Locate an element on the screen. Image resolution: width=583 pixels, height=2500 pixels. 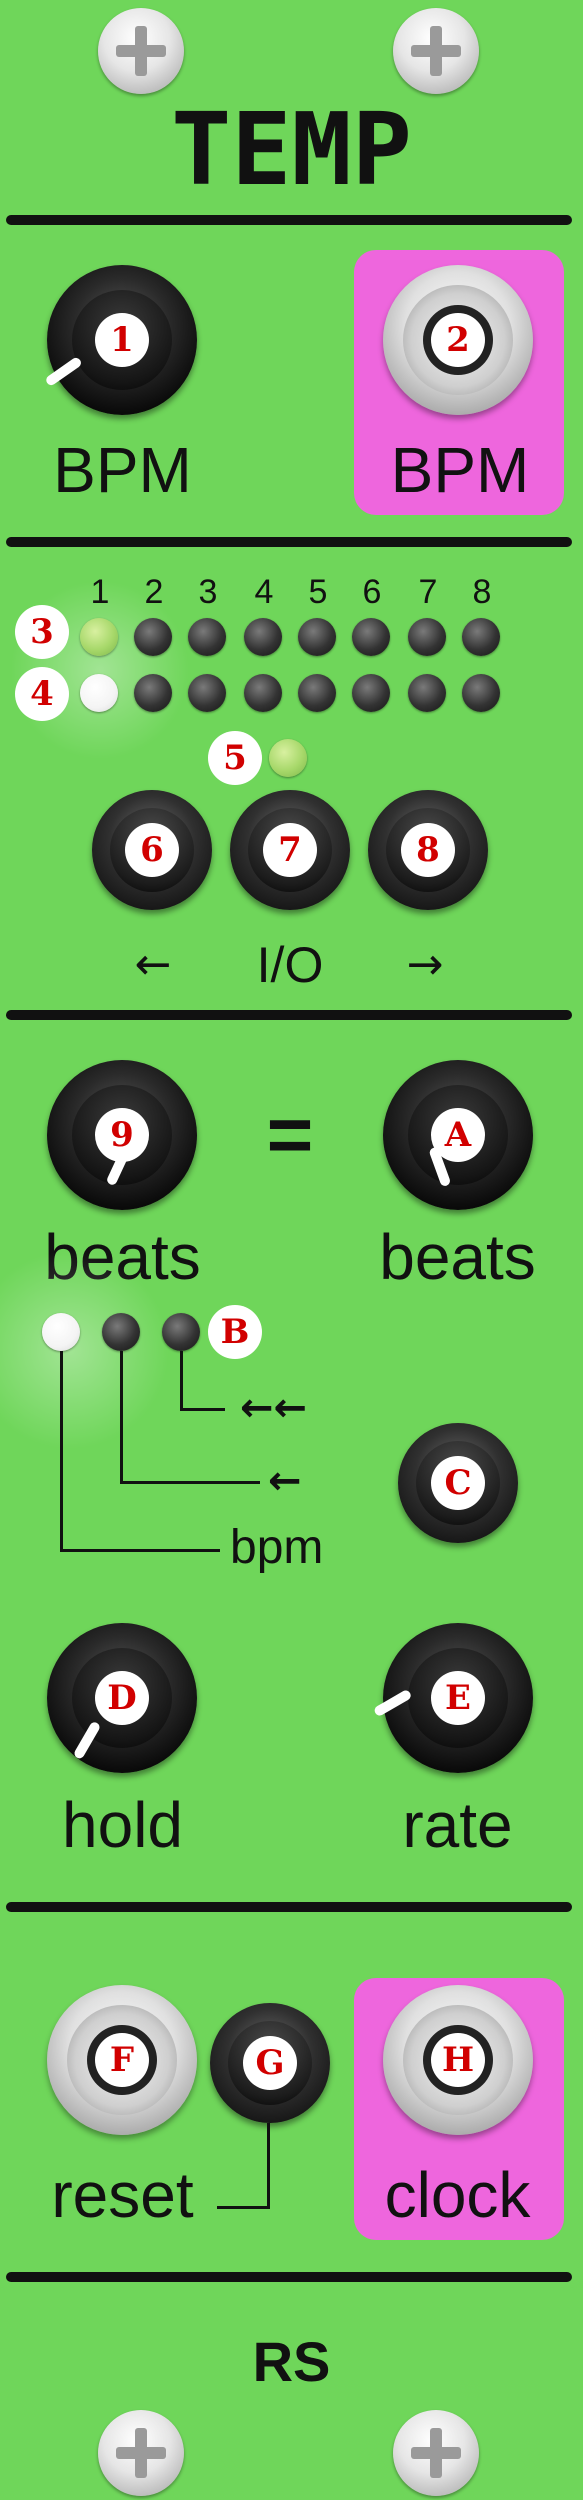
mode-led-single is located at coordinates (121, 1332).